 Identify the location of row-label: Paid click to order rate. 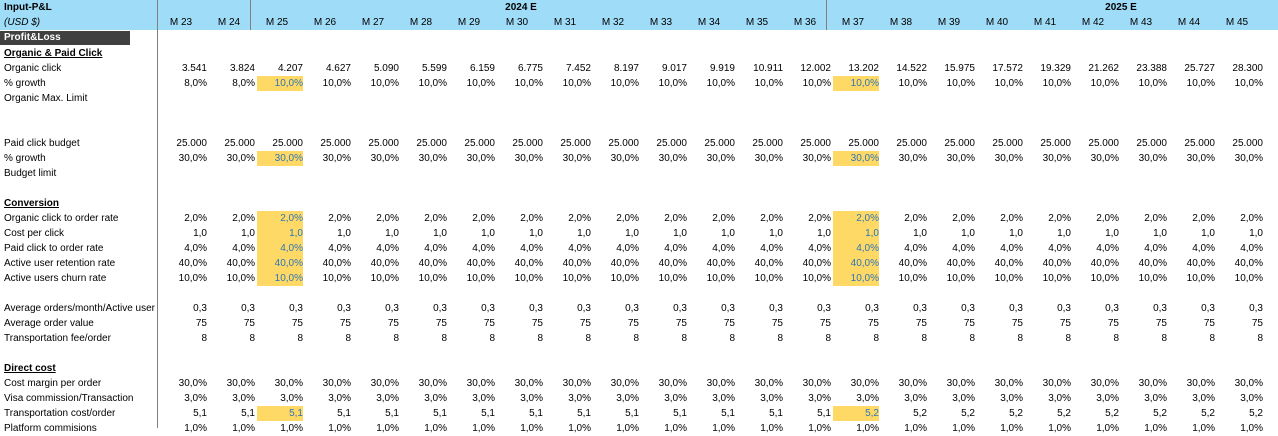
(54, 248).